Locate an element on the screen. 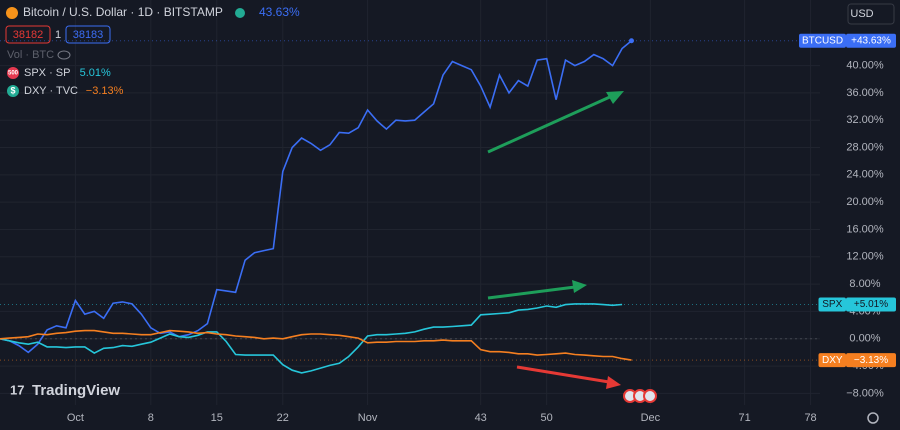  last-point is located at coordinates (631, 41).